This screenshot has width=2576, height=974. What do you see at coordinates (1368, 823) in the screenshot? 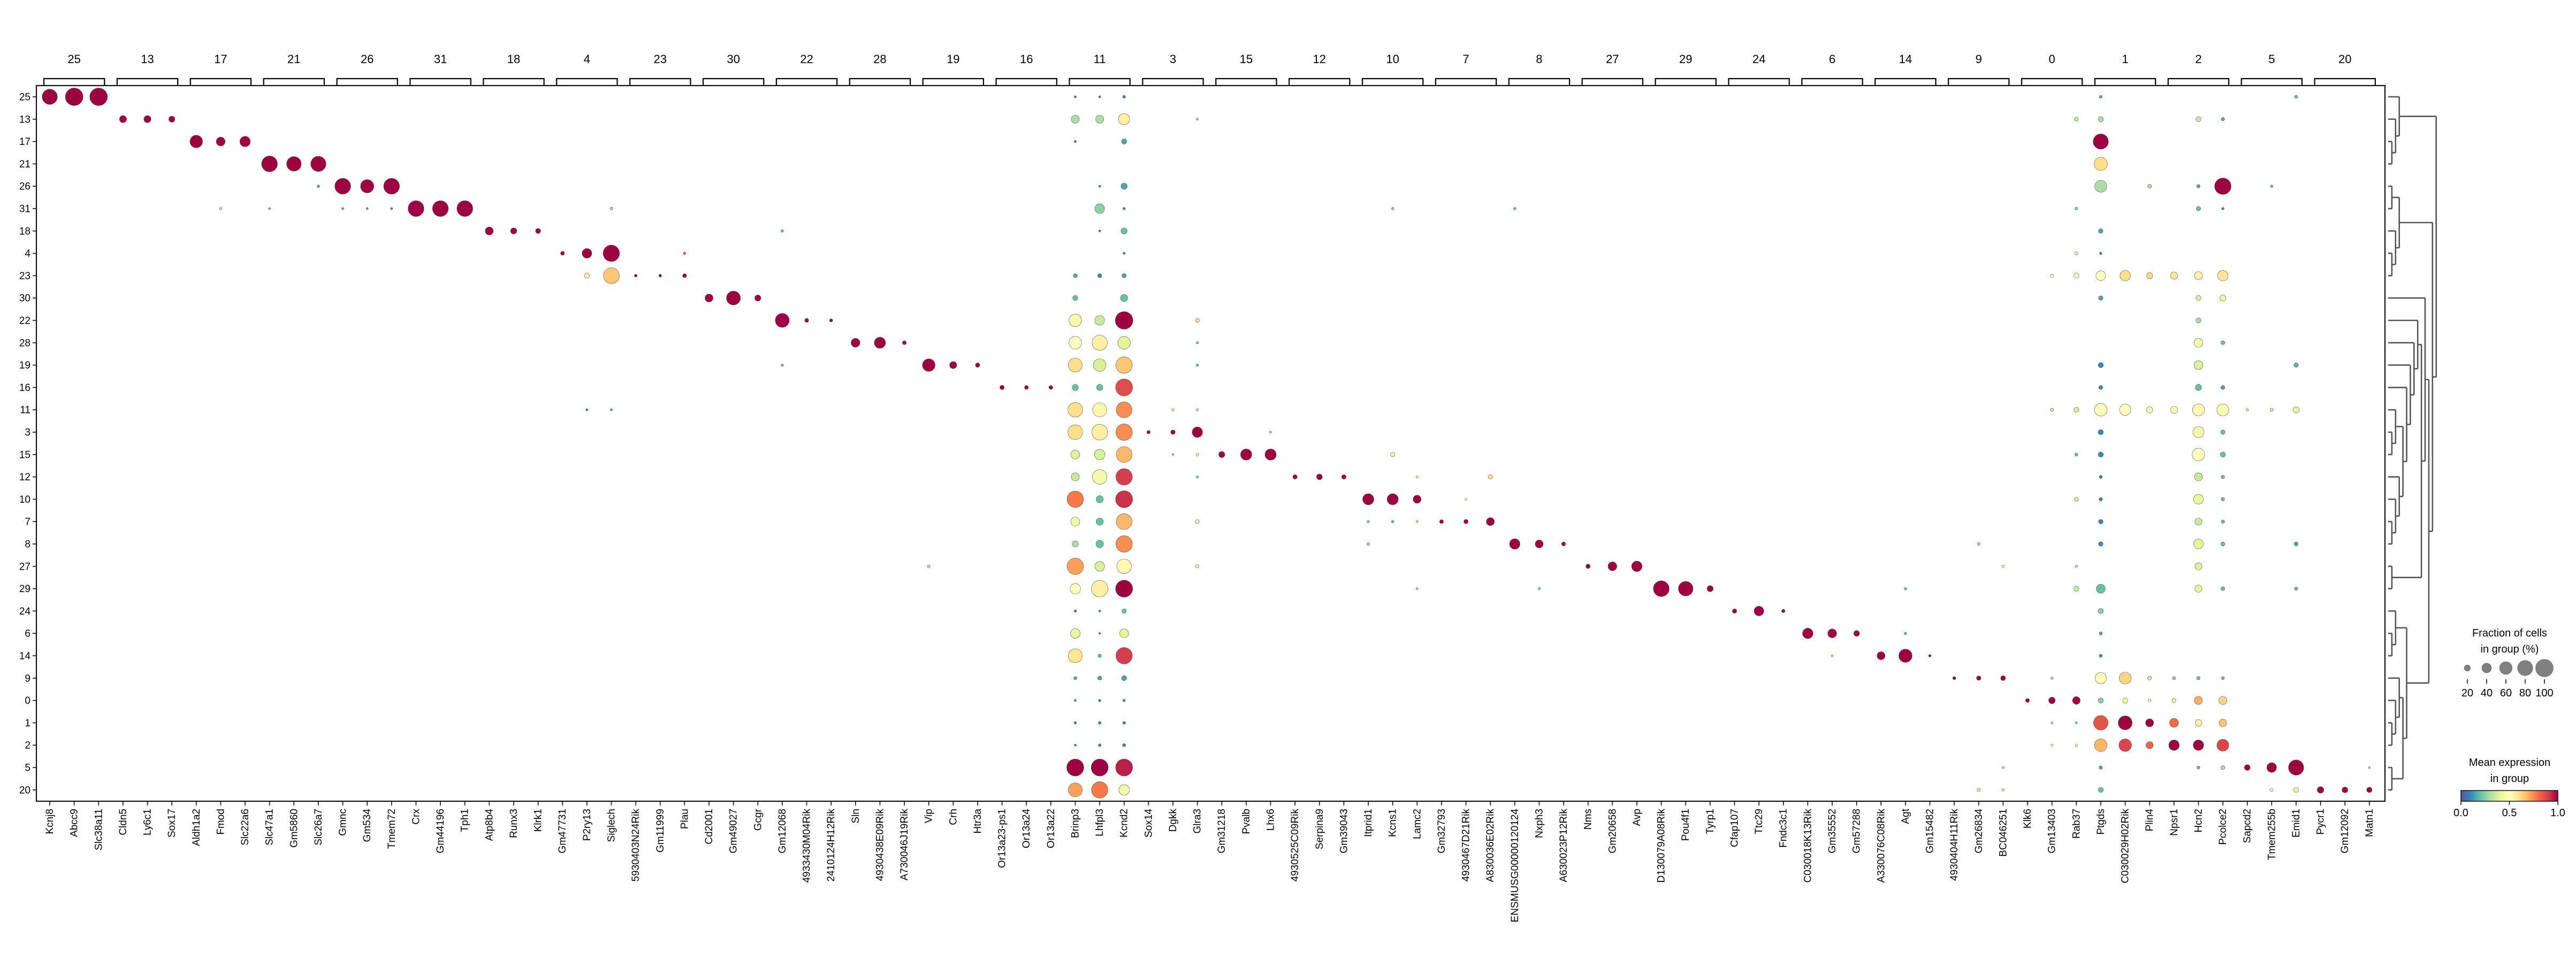
I see `gene-label: Itprid1` at bounding box center [1368, 823].